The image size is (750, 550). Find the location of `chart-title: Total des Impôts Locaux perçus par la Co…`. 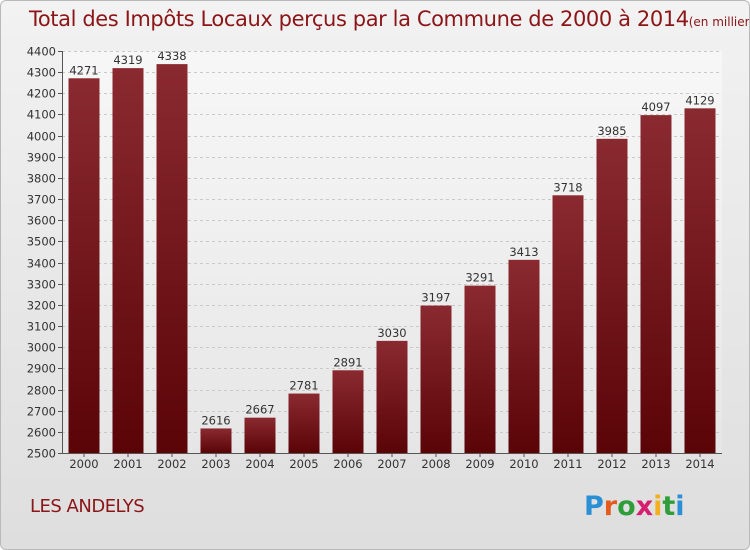

chart-title: Total des Impôts Locaux perçus par la Co… is located at coordinates (389, 19).